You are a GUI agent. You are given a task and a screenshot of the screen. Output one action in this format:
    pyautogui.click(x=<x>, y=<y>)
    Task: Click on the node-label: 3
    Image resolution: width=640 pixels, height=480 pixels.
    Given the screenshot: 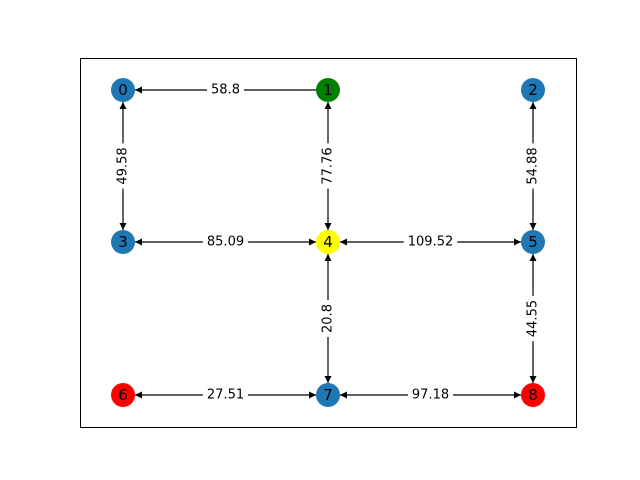 What is the action you would take?
    pyautogui.click(x=123, y=242)
    